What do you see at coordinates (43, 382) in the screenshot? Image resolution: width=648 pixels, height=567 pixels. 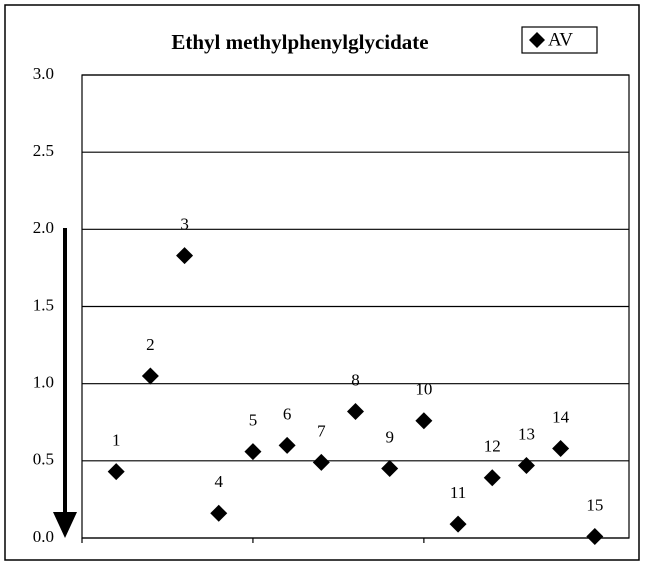 I see `y-tick-label: 1.0` at bounding box center [43, 382].